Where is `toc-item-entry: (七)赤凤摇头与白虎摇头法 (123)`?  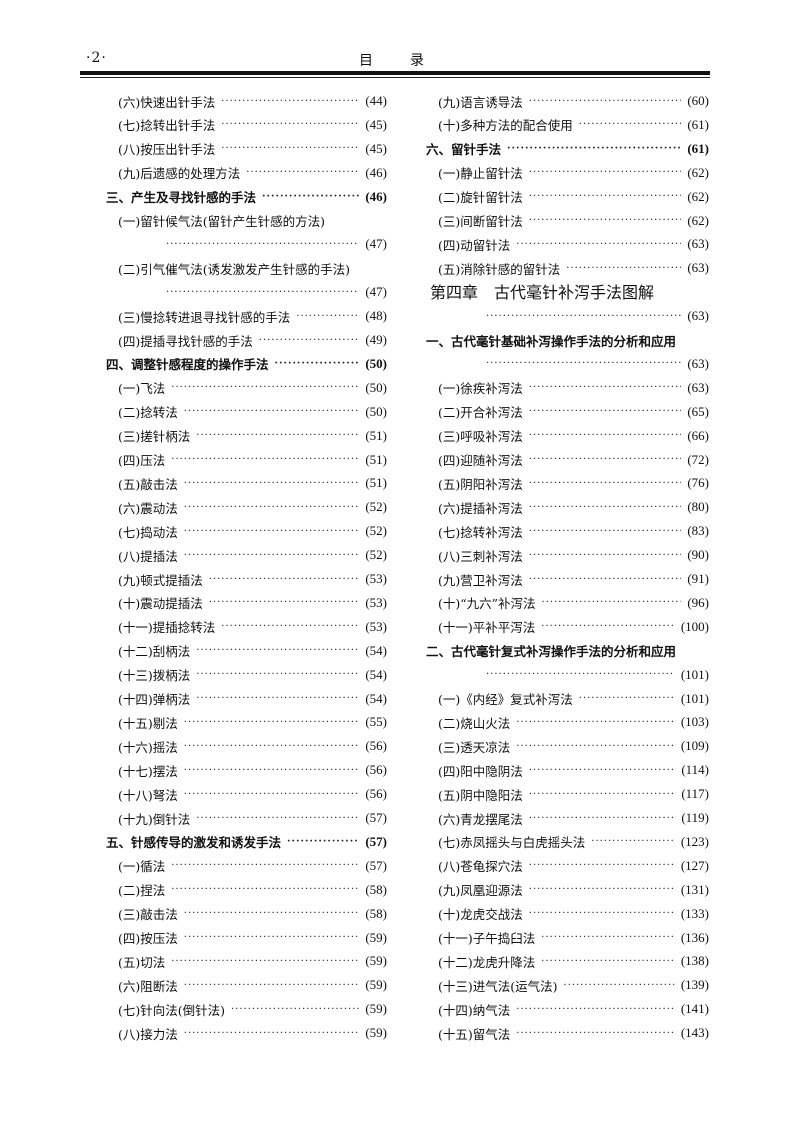 toc-item-entry: (七)赤凤摇头与白虎摇头法 (123) is located at coordinates (567, 842).